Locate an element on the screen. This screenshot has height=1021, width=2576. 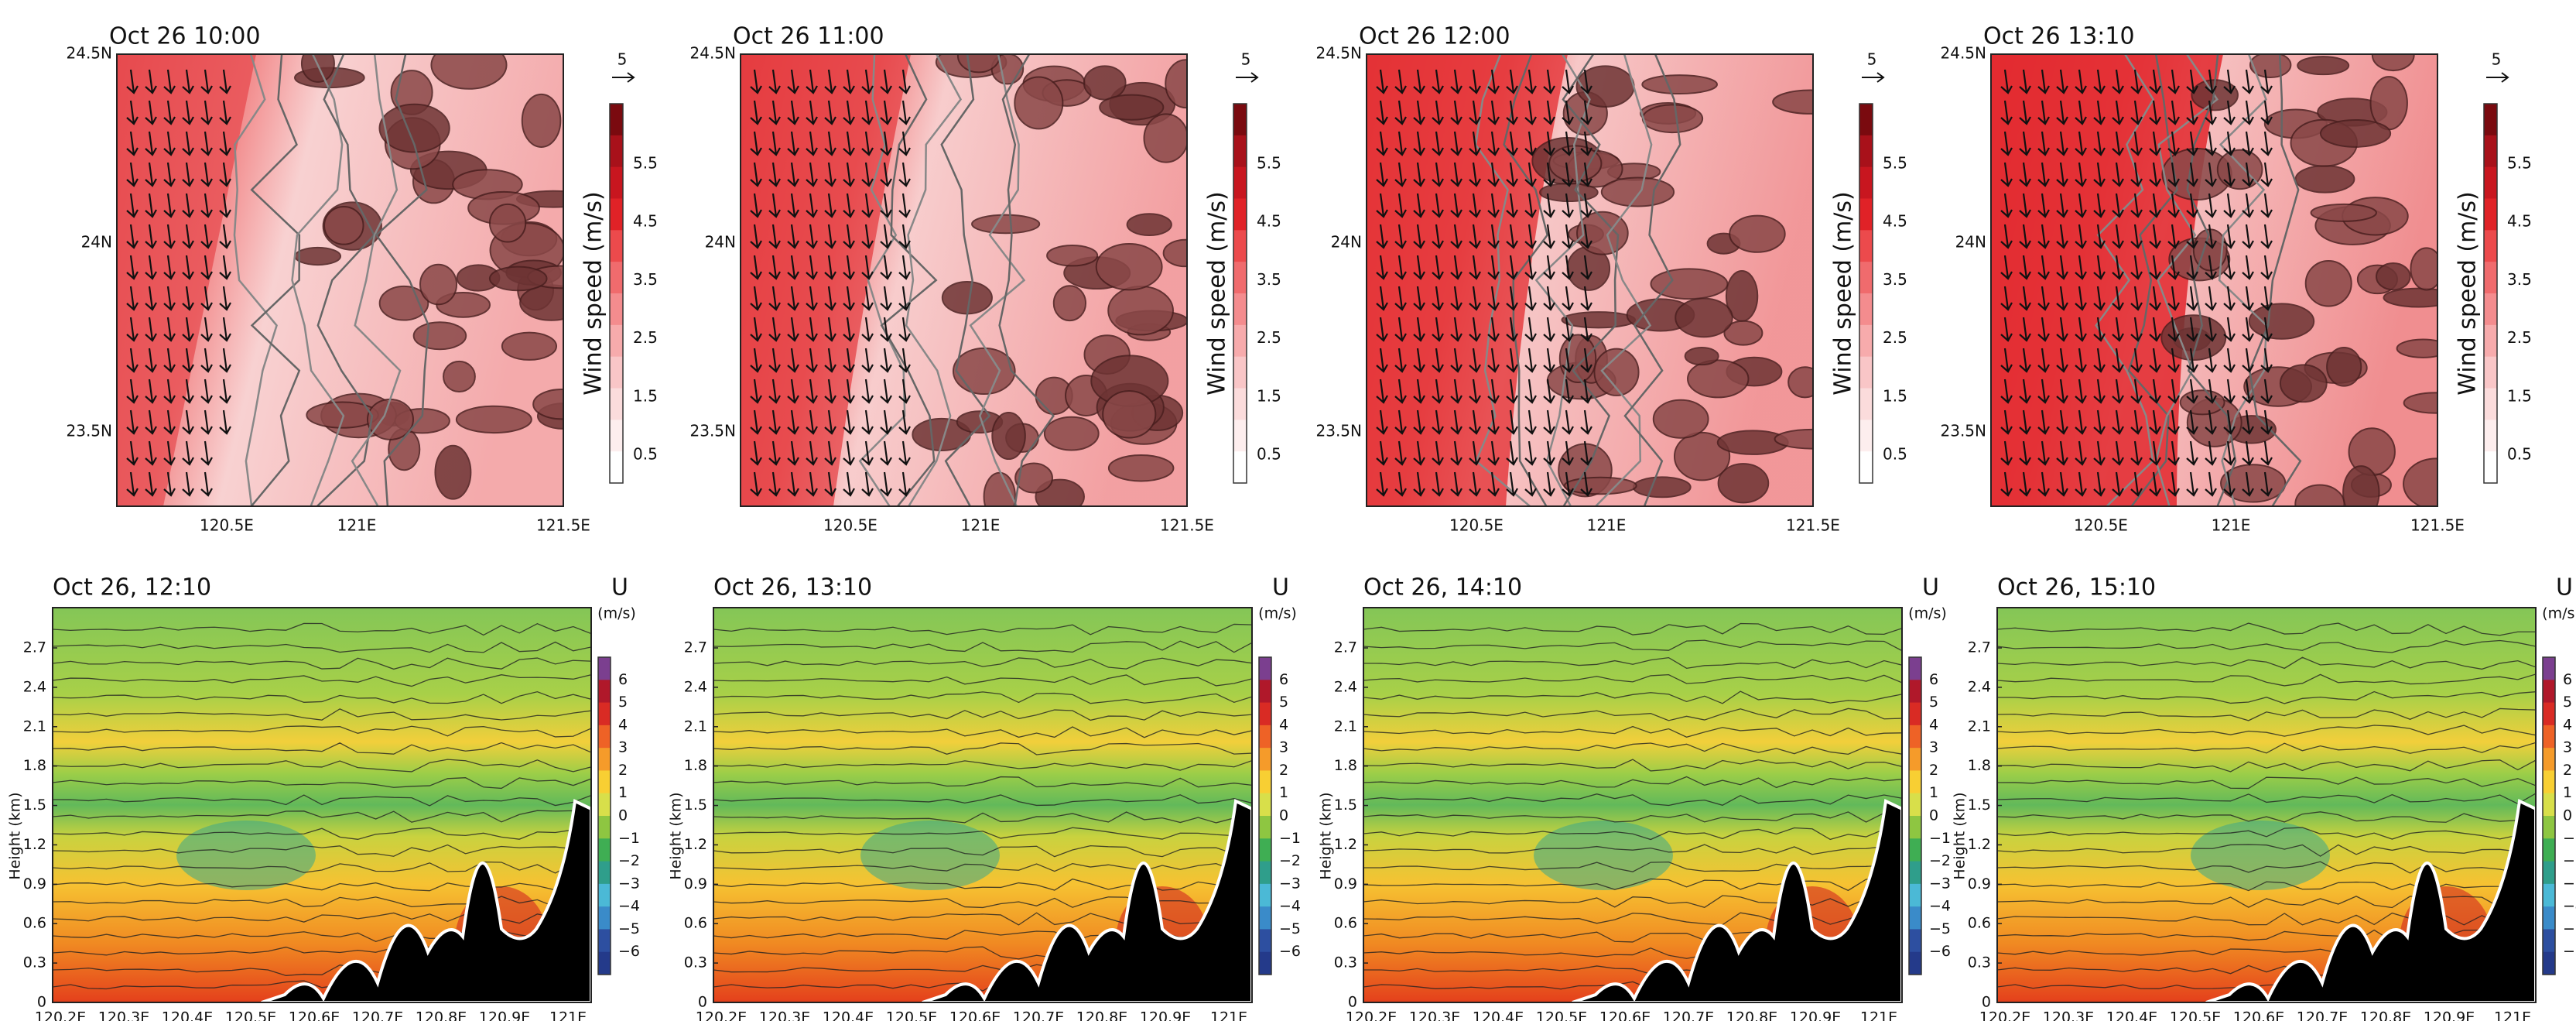
colorbar-tick-label: 2.5 is located at coordinates (2520, 337).